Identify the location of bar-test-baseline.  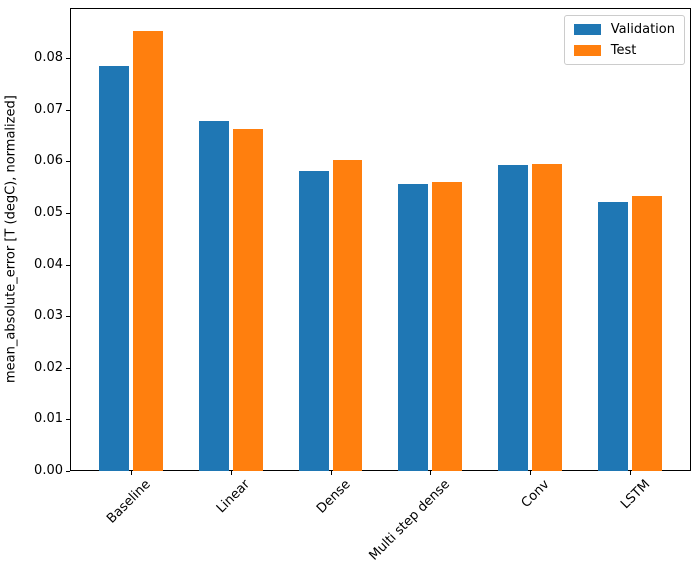
(147, 251).